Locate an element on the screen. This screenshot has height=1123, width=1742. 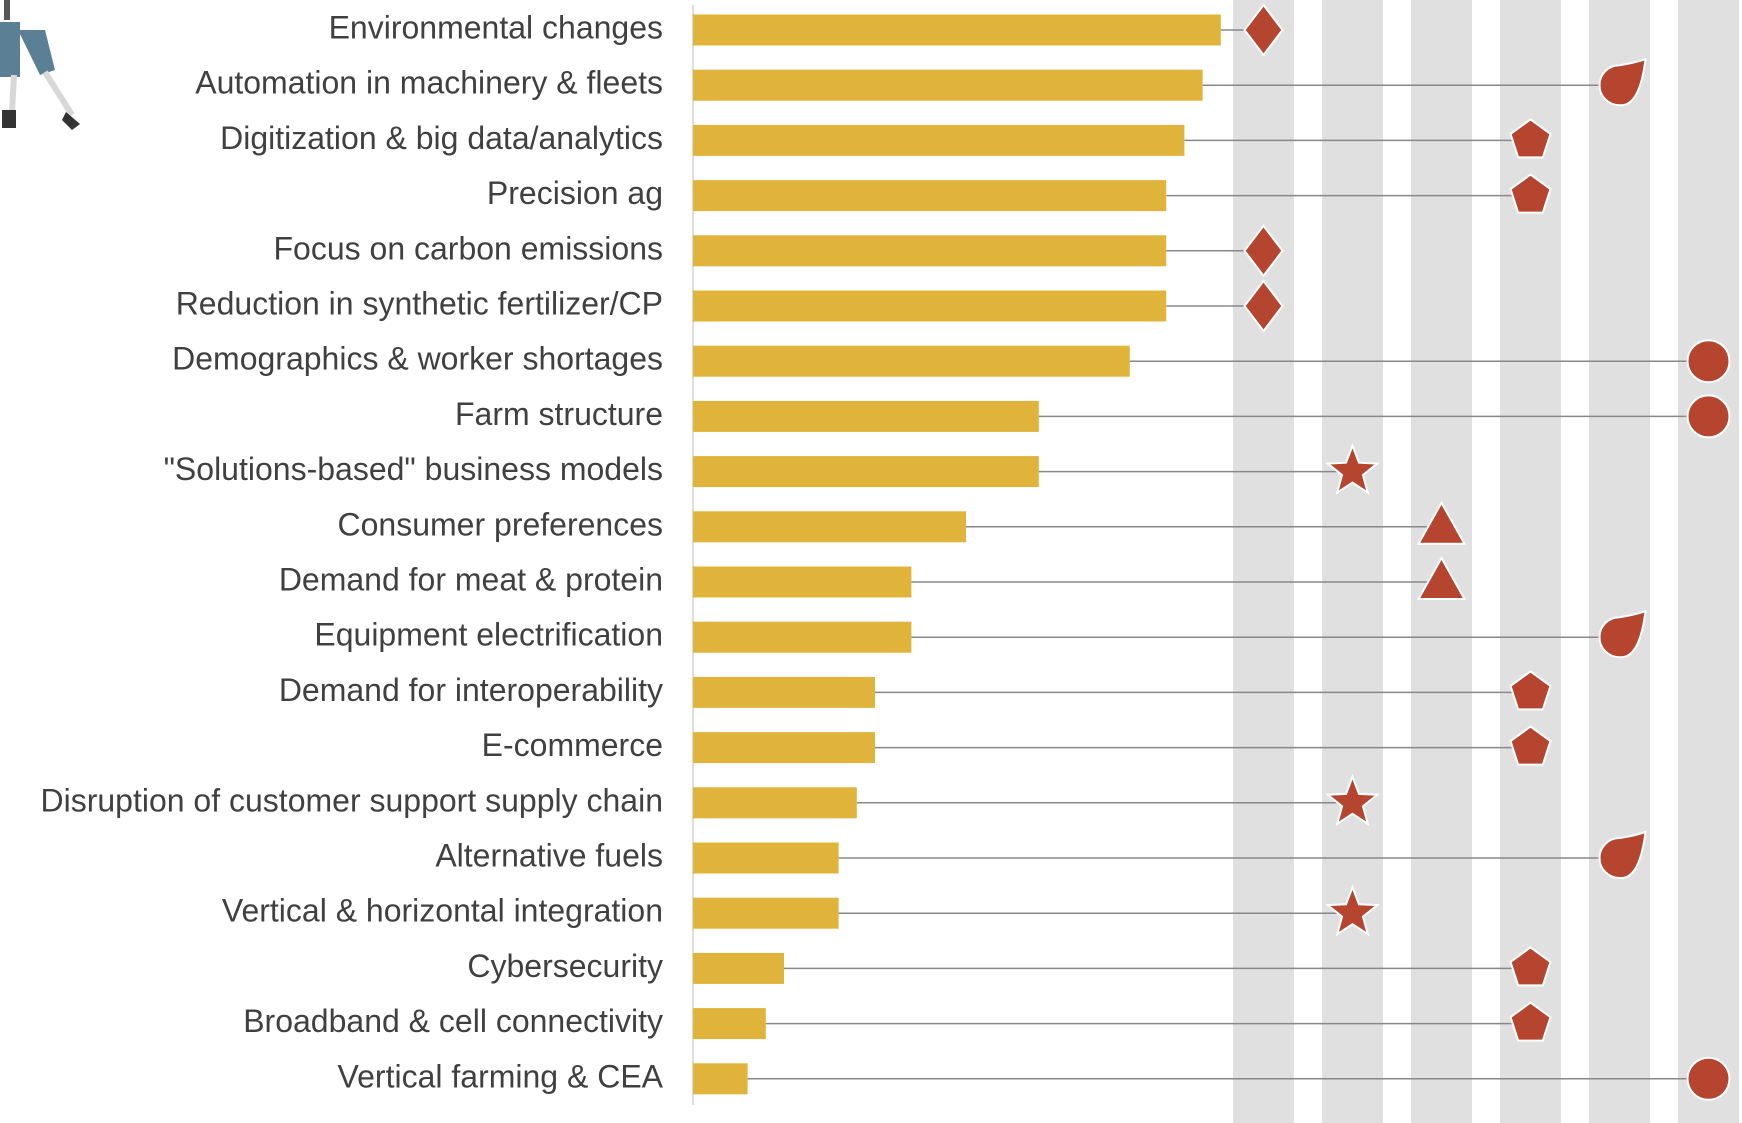
y-tick-label: Digitization & big data/analytics is located at coordinates (441, 138).